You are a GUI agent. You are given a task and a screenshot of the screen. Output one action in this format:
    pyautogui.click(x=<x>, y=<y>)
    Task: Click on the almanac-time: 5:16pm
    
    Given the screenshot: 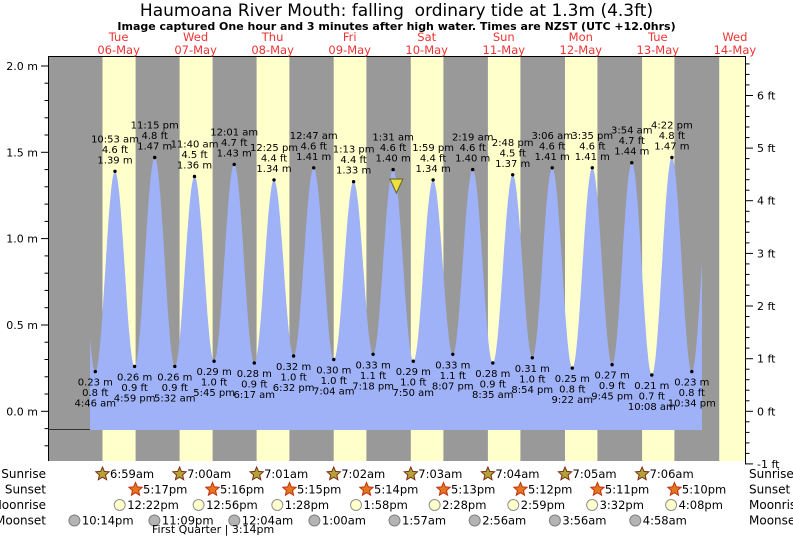 What is the action you would take?
    pyautogui.click(x=242, y=490)
    